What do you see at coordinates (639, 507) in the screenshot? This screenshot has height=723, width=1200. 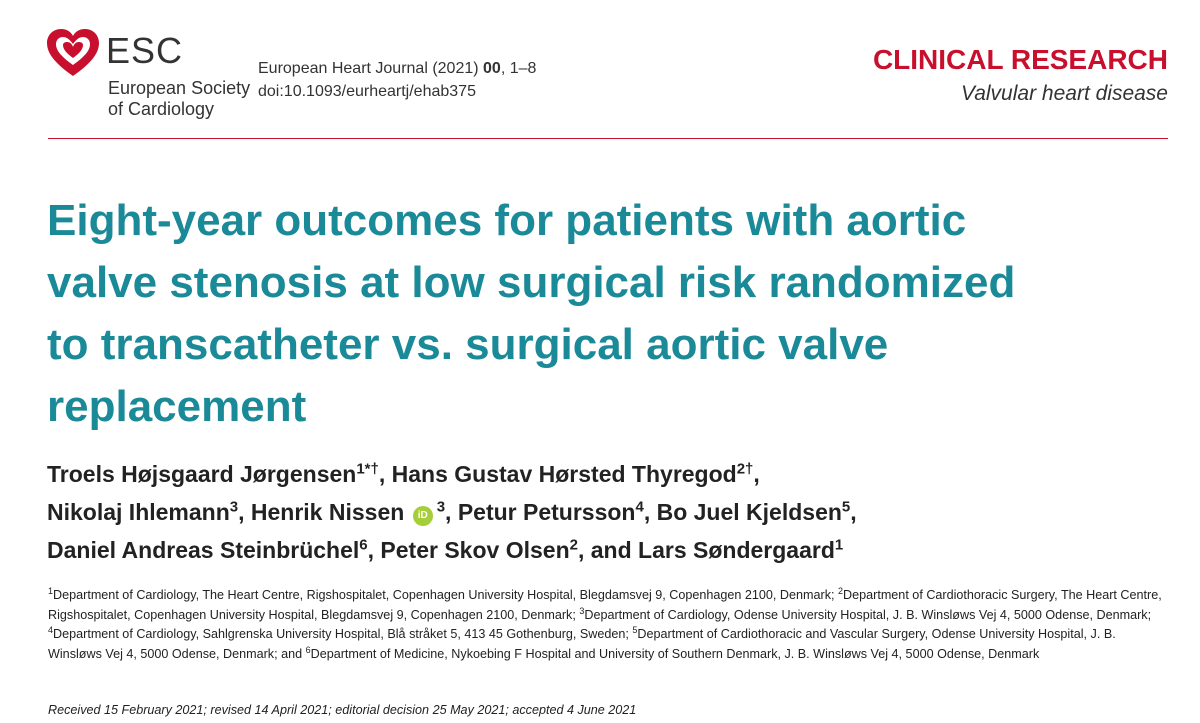 I see `author-affiliation-mark: 4` at bounding box center [639, 507].